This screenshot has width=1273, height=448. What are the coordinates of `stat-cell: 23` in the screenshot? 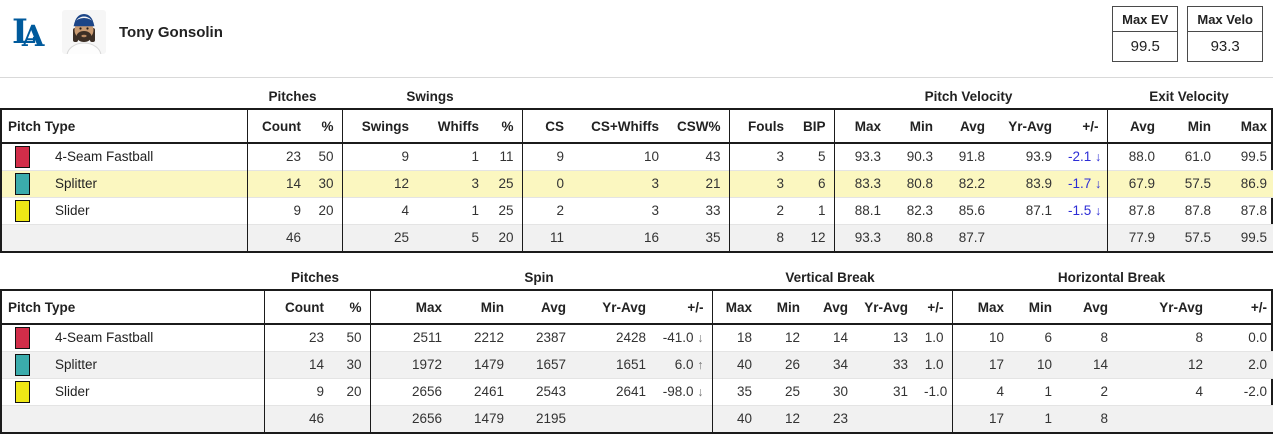 It's located at (293, 157).